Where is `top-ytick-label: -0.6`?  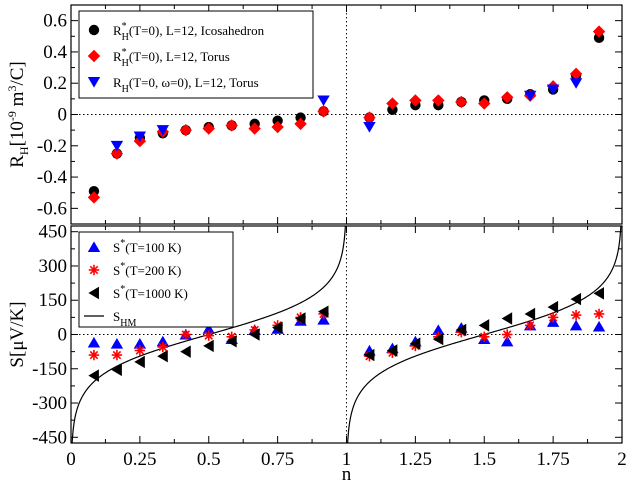 top-ytick-label: -0.6 is located at coordinates (52, 208).